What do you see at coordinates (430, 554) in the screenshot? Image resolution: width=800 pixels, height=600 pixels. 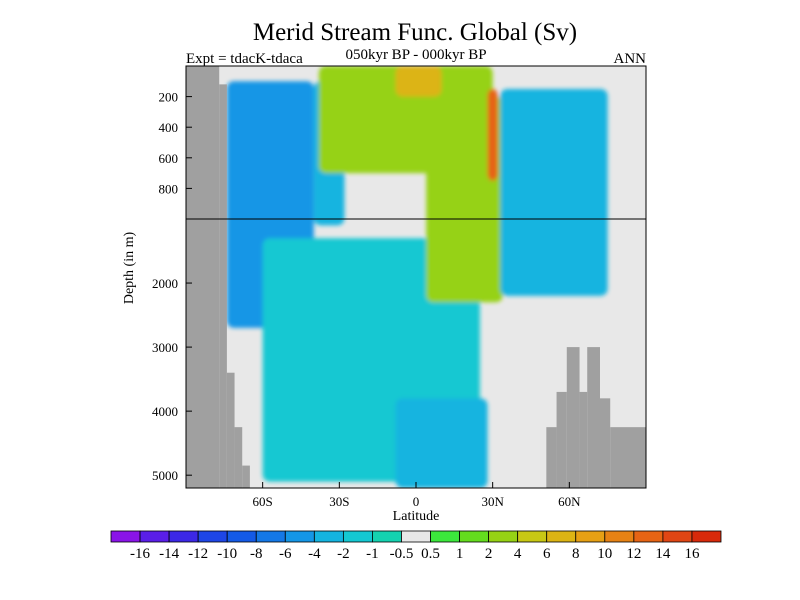 I see `colorbar-label: 0.5` at bounding box center [430, 554].